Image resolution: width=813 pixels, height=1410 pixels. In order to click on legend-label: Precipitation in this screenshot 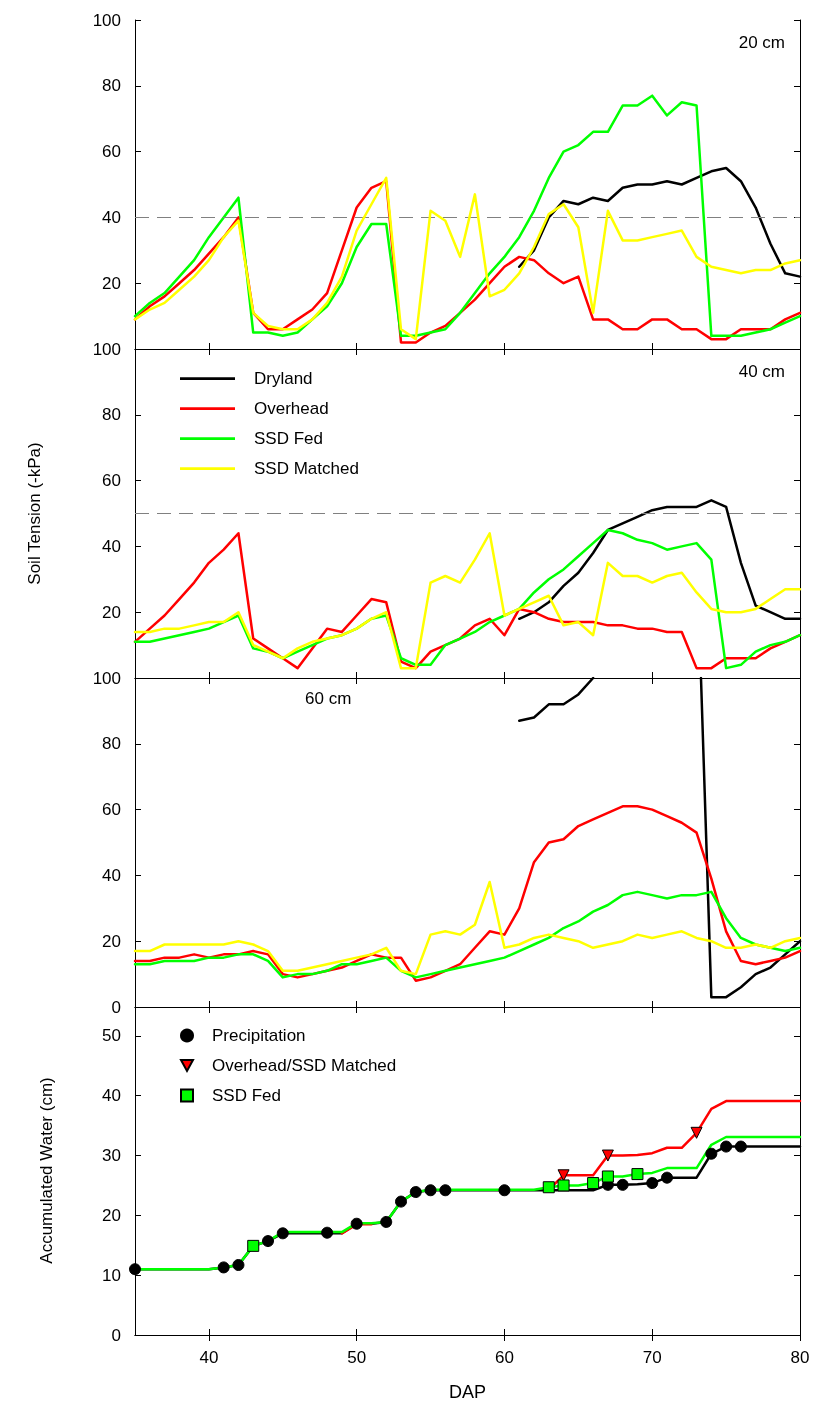, I will do `click(259, 1036)`.